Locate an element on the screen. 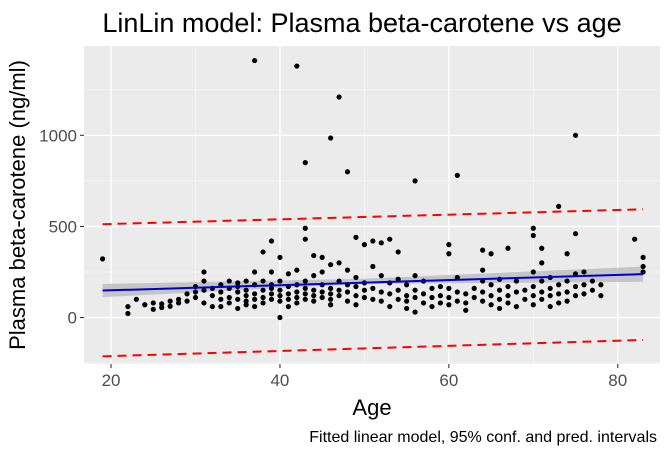  x-axis-title: Age is located at coordinates (371, 407).